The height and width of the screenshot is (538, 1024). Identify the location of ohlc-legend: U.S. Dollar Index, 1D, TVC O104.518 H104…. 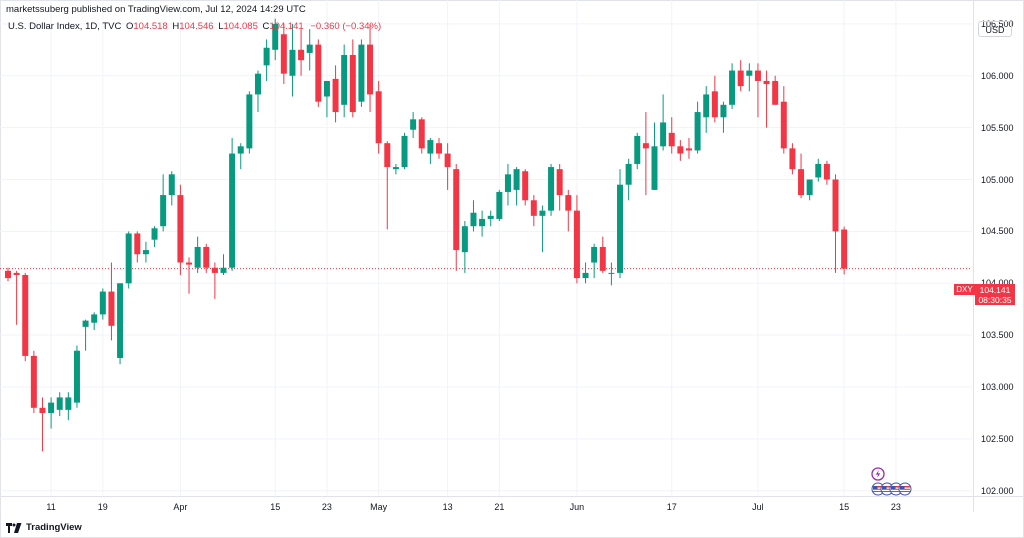
(194, 26).